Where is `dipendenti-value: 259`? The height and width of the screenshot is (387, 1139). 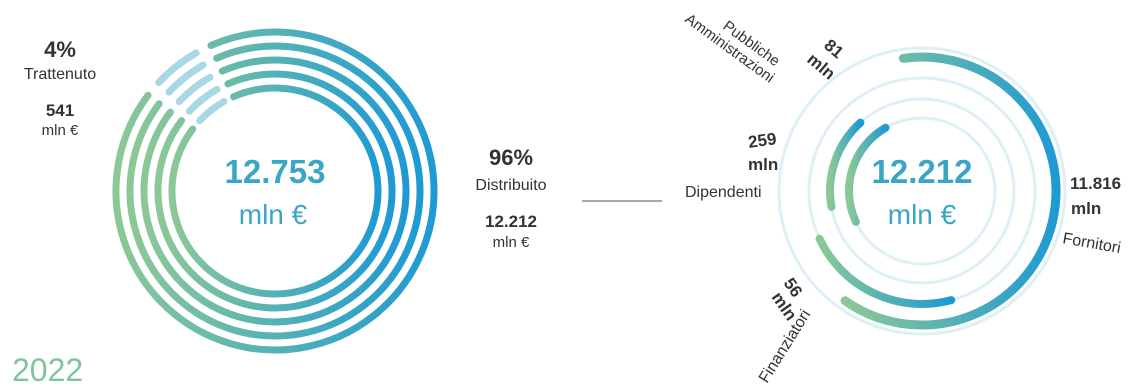 dipendenti-value: 259 is located at coordinates (762, 140).